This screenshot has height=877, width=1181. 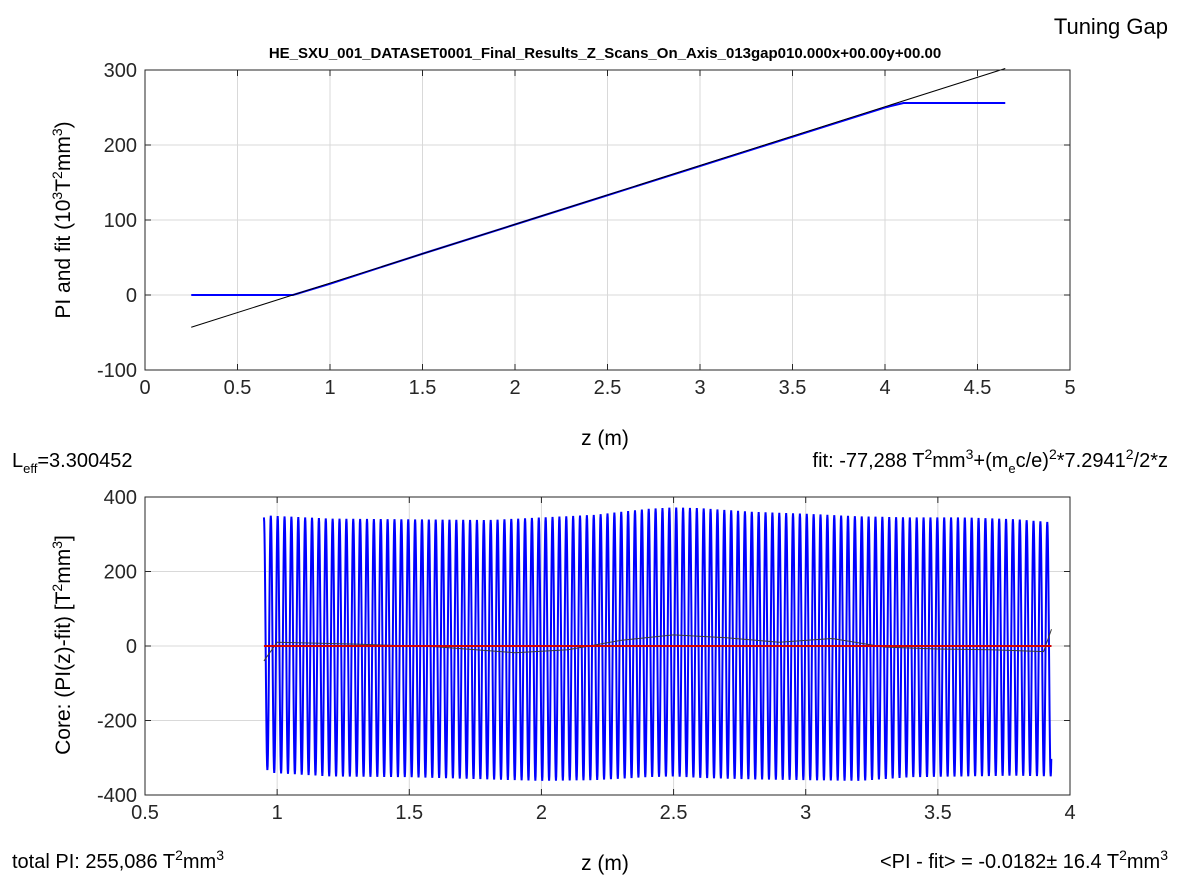 What do you see at coordinates (120, 498) in the screenshot?
I see `y-tick-label: 400` at bounding box center [120, 498].